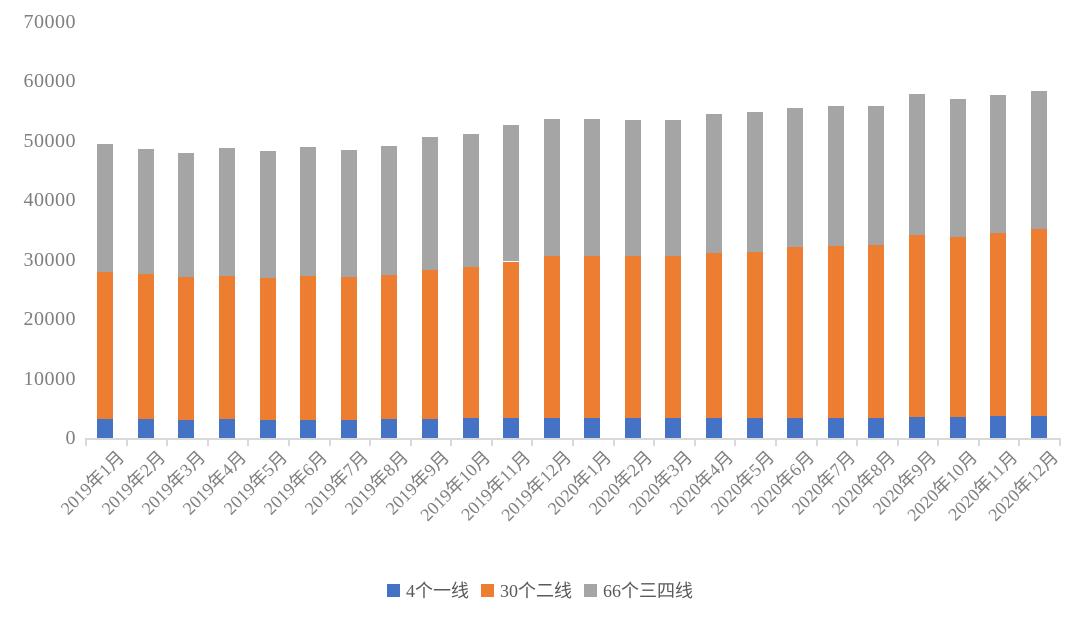 This screenshot has height=629, width=1080. Describe the element at coordinates (437, 591) in the screenshot. I see `legend-label: 4个一线` at that location.